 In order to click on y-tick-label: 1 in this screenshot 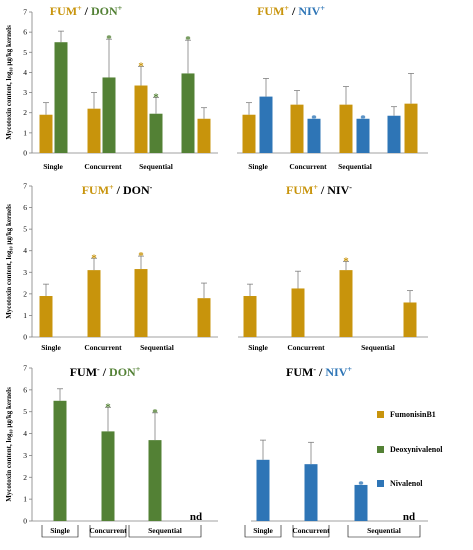, I will do `click(25, 132)`.